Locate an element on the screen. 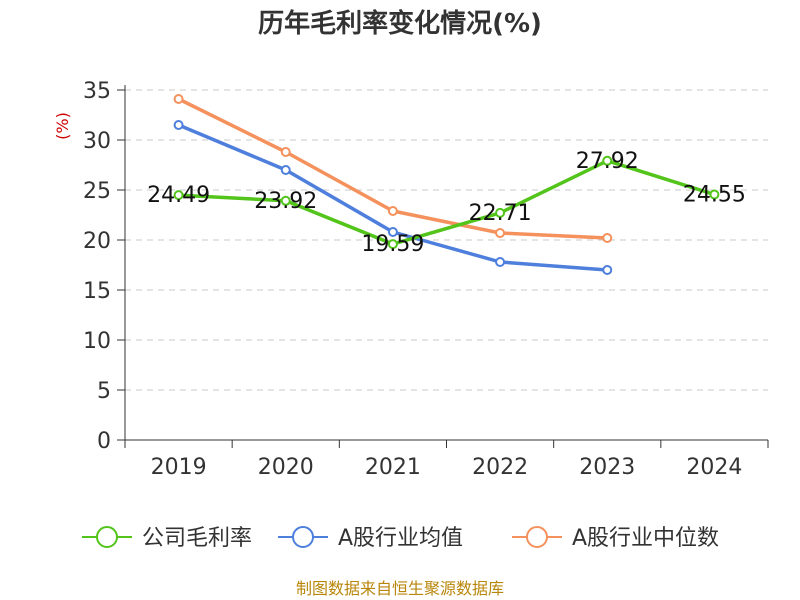 This screenshot has height=600, width=800. y-axis-unit-label: (%) is located at coordinates (62, 126).